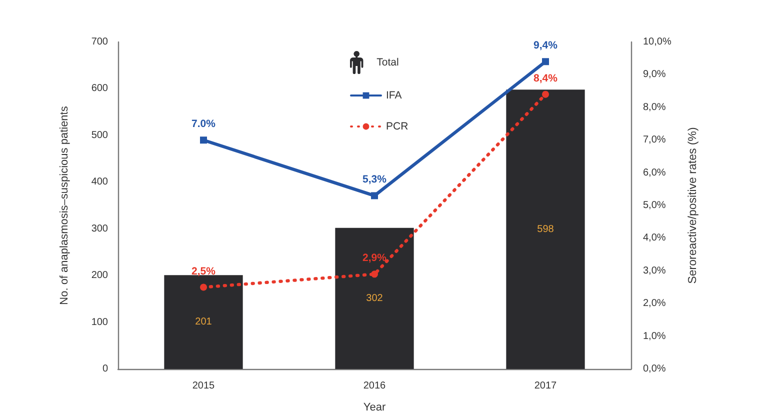 Image resolution: width=766 pixels, height=418 pixels. What do you see at coordinates (99, 276) in the screenshot?
I see `y-tick-label: 200` at bounding box center [99, 276].